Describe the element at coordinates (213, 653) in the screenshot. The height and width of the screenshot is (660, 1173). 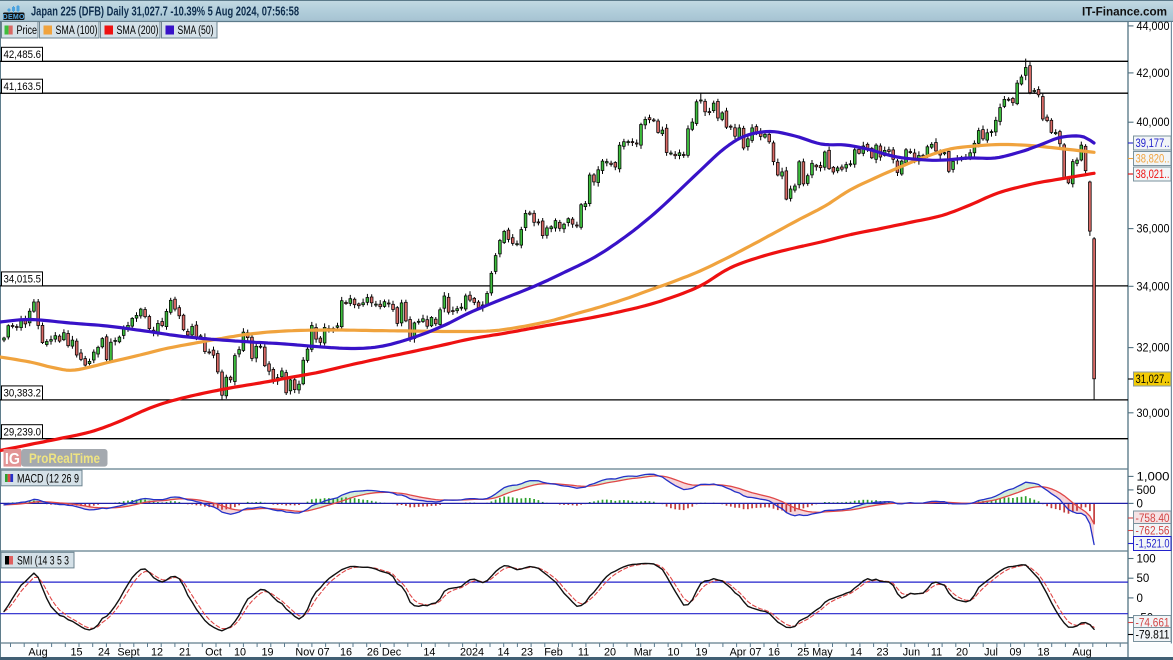
I see `svg-text: Oct` at that location.